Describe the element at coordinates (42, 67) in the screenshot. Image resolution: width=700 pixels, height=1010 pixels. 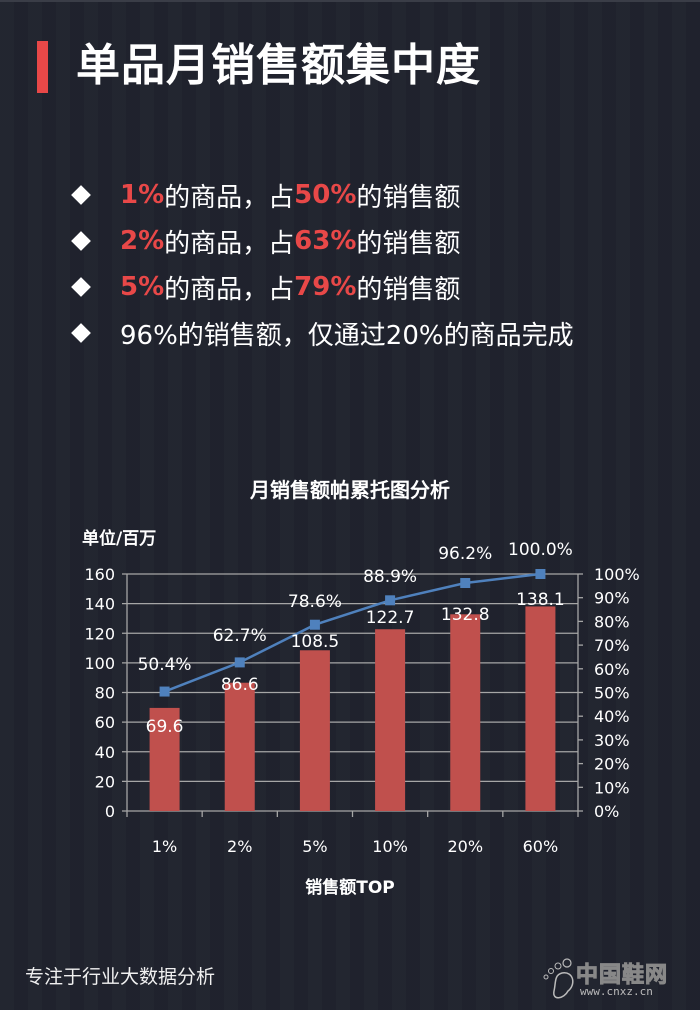
I see `title-accent-bar` at that location.